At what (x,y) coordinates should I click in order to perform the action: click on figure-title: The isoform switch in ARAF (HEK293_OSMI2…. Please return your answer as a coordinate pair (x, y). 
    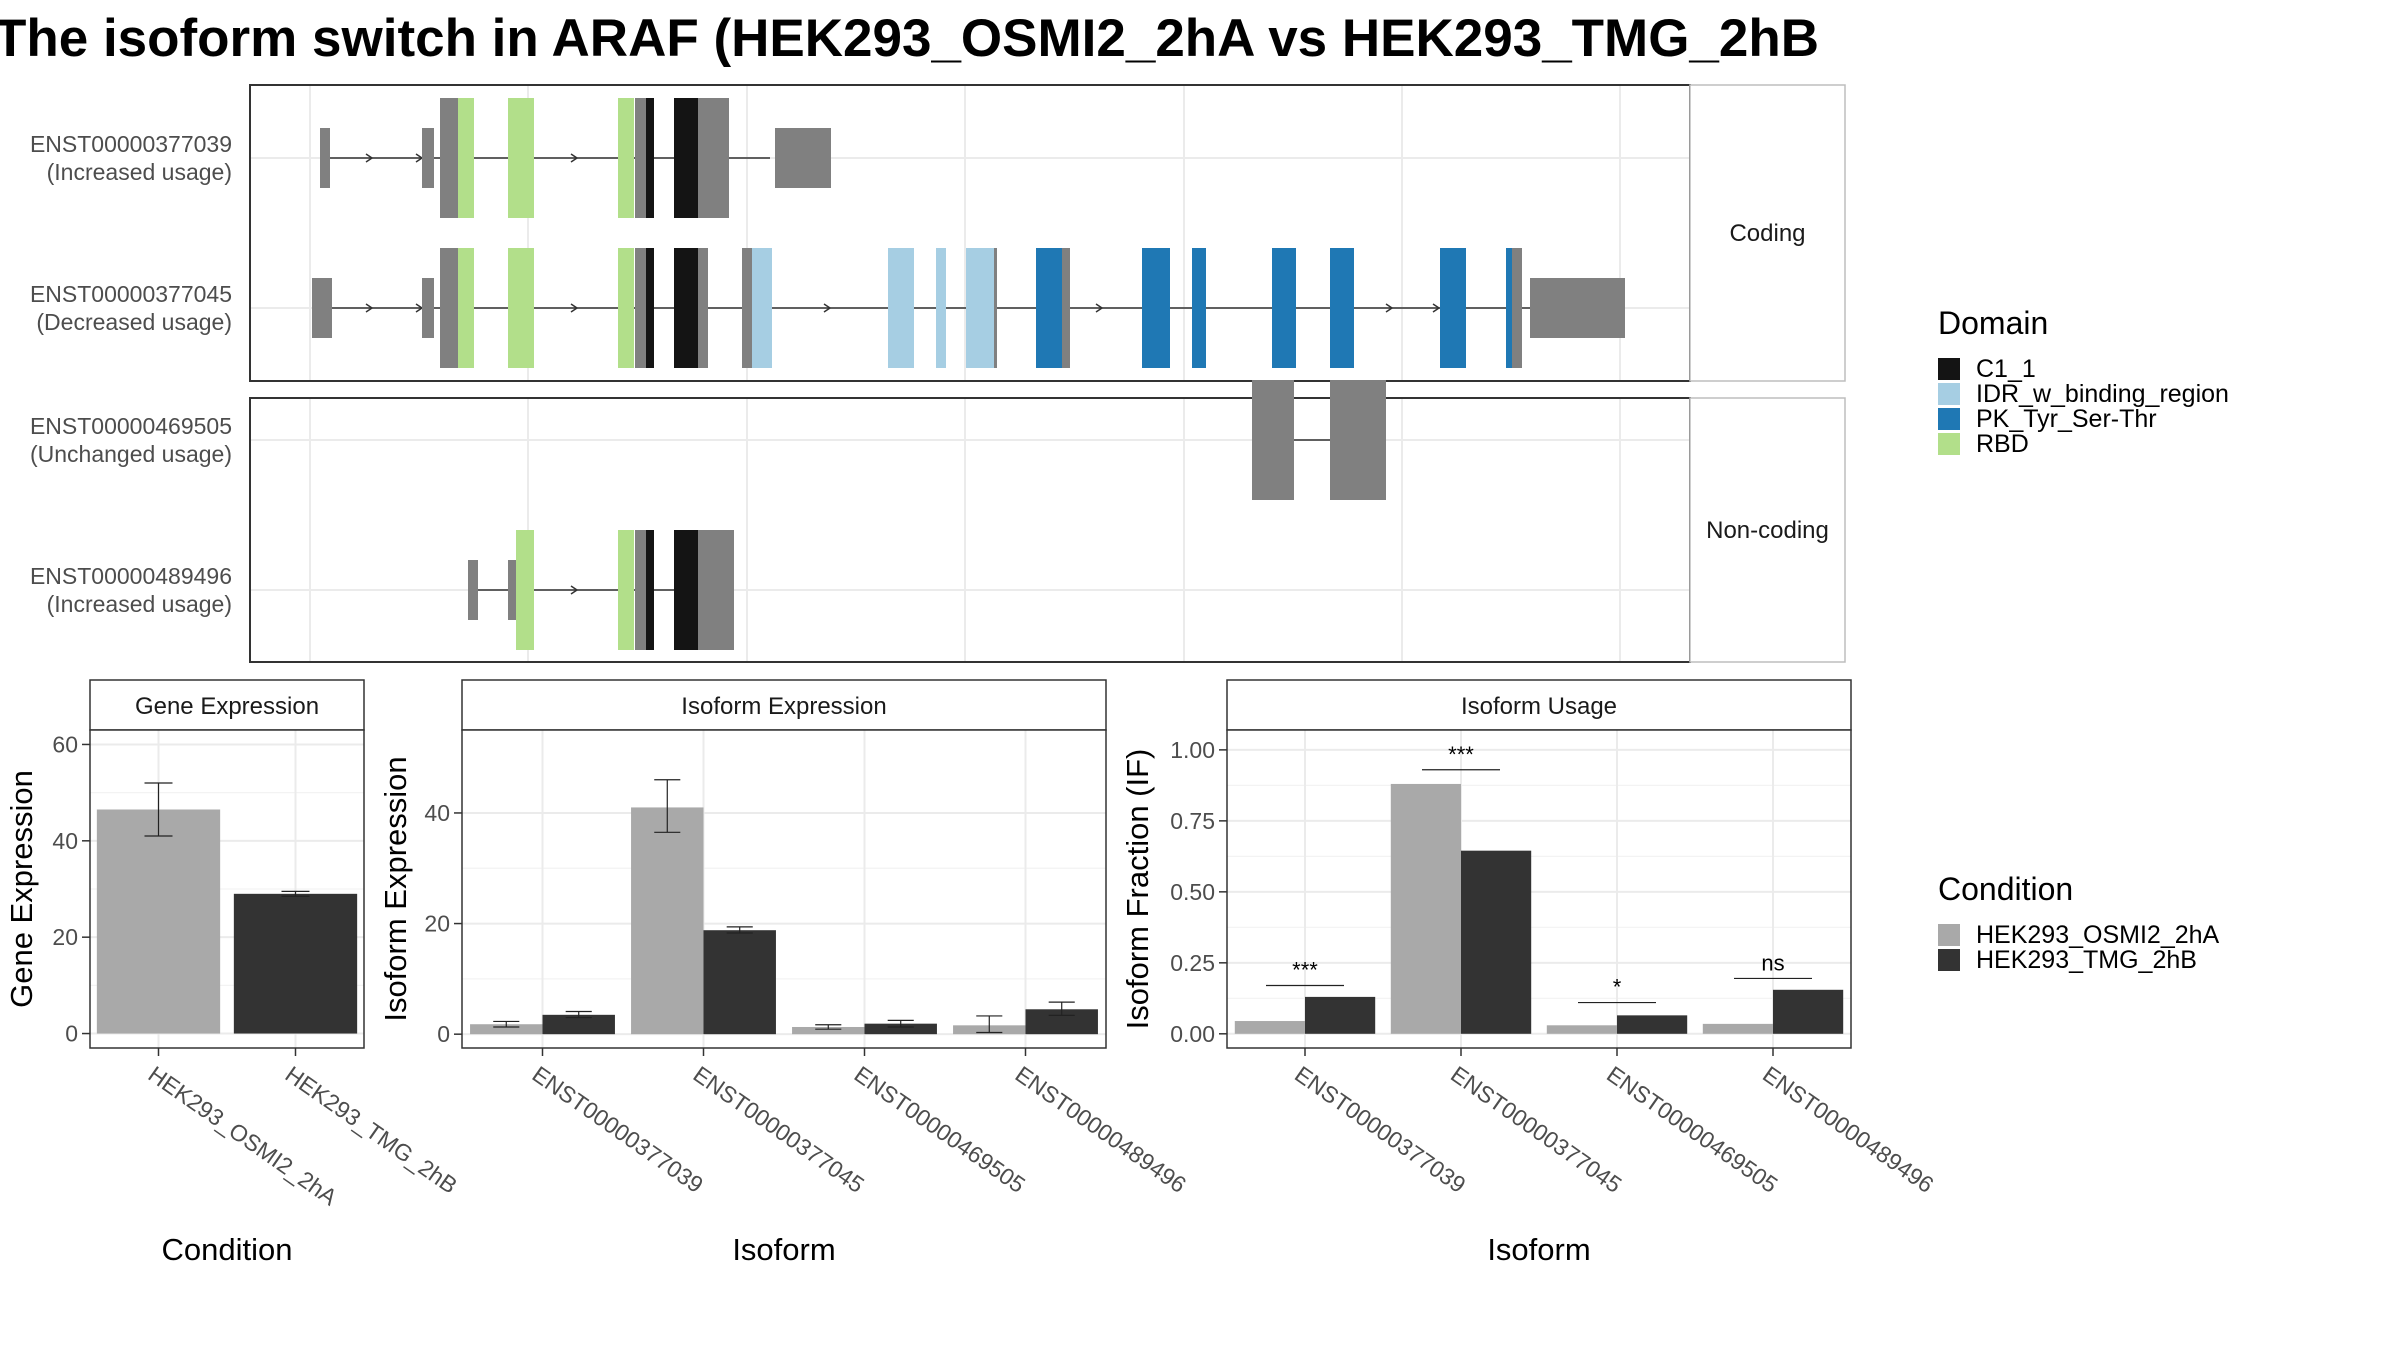
    Looking at the image, I should click on (909, 38).